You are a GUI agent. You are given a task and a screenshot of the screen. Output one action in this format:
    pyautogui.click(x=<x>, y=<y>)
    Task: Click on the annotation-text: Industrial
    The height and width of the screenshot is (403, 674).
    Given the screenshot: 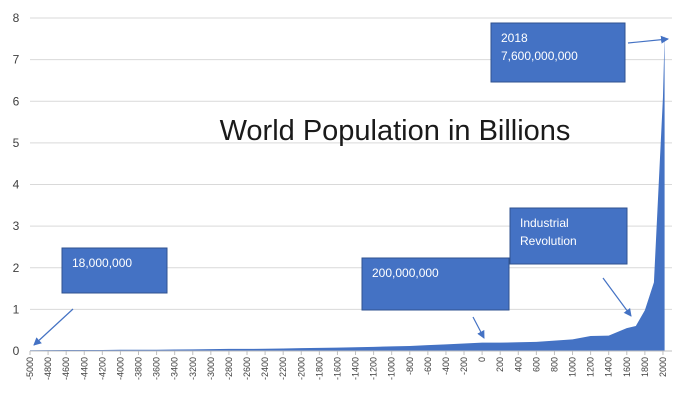 What is the action you would take?
    pyautogui.click(x=544, y=223)
    